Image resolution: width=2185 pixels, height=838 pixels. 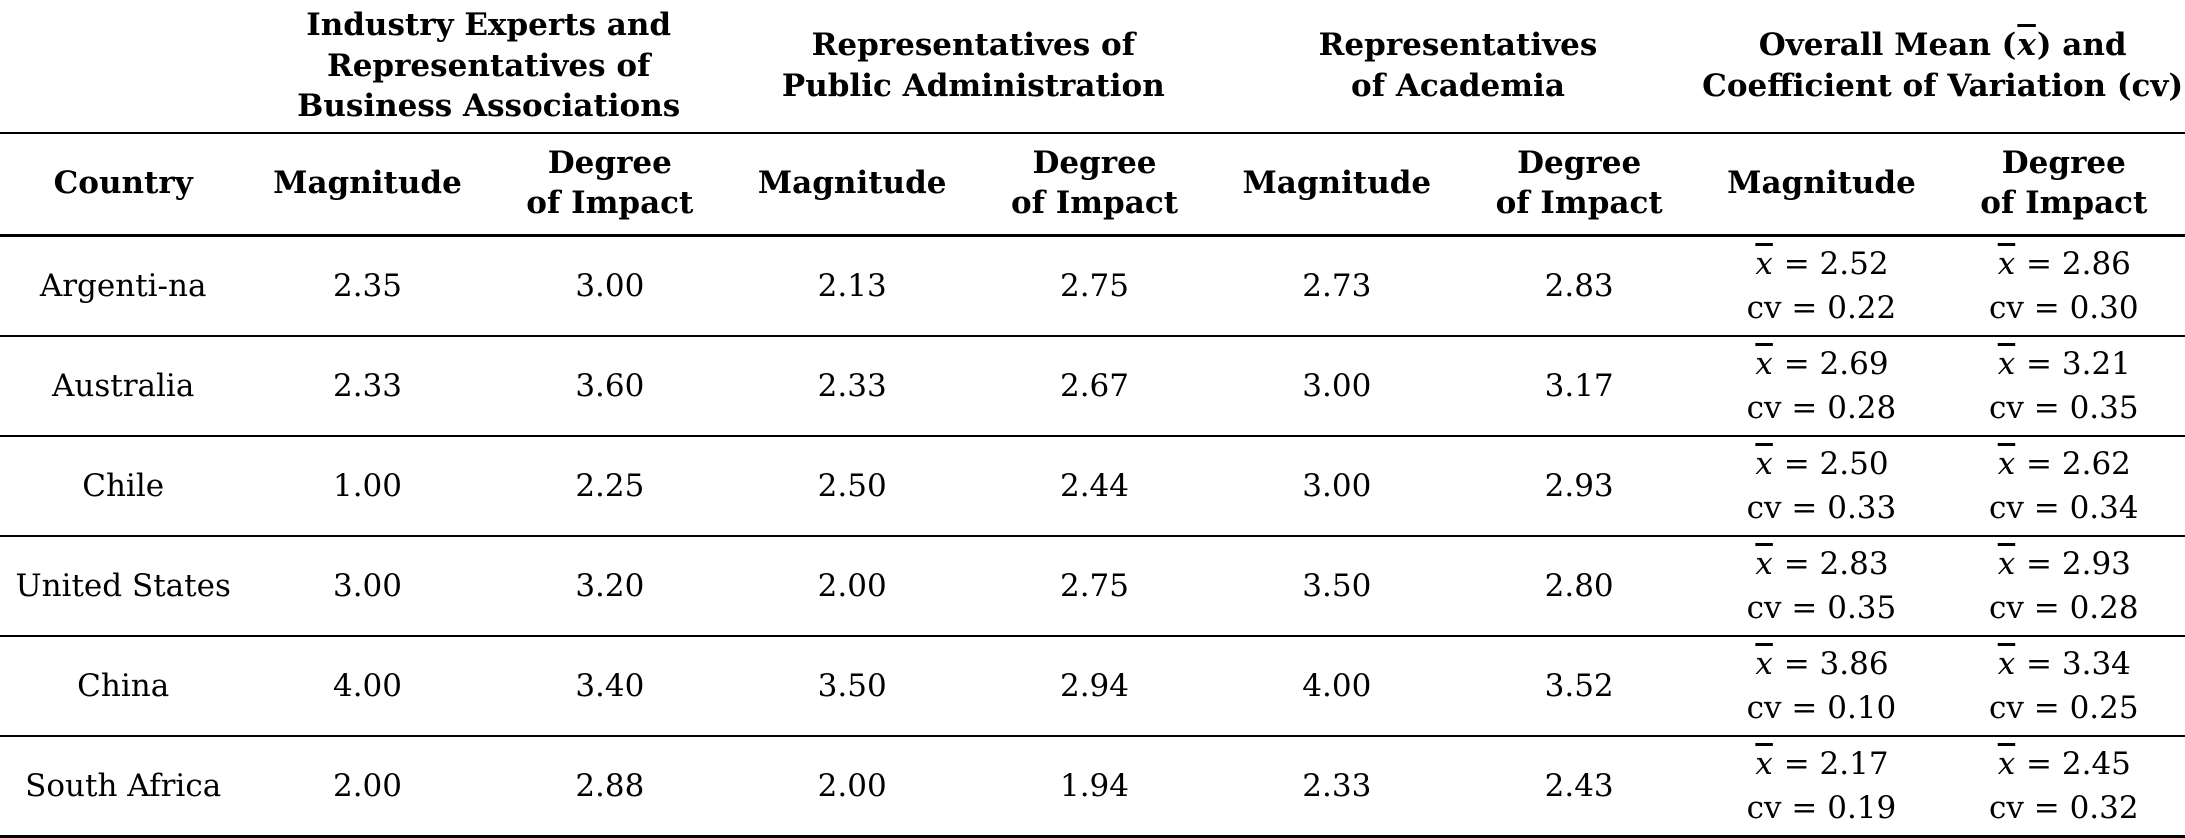 I want to click on column-header-degree-academia: Degree of Impact, so click(x=1579, y=185).